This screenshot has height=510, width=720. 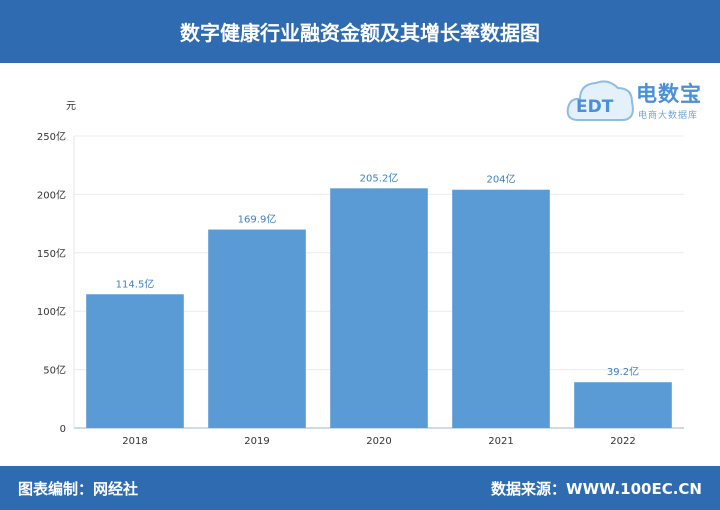 I want to click on x-tick-label: 2019, so click(x=256, y=441).